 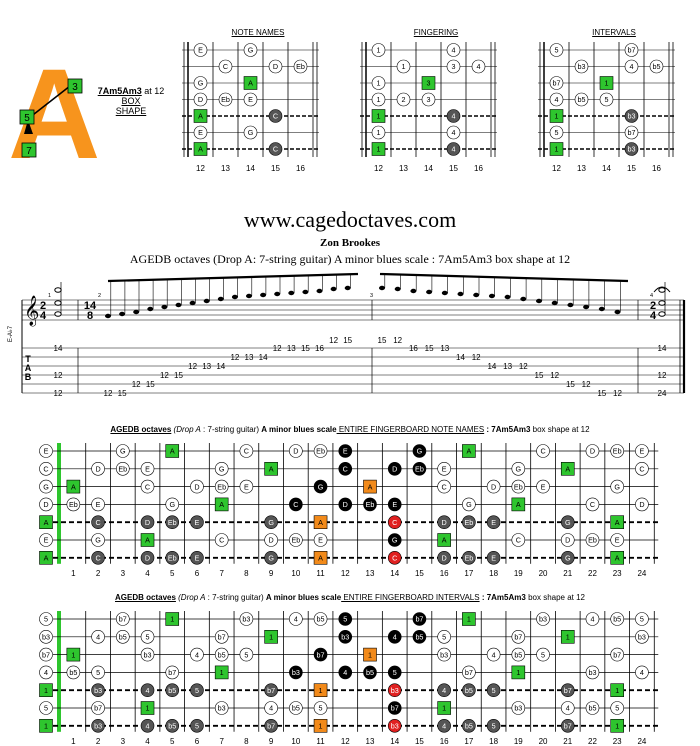 What do you see at coordinates (90, 306) in the screenshot?
I see `time-sig-top: 14` at bounding box center [90, 306].